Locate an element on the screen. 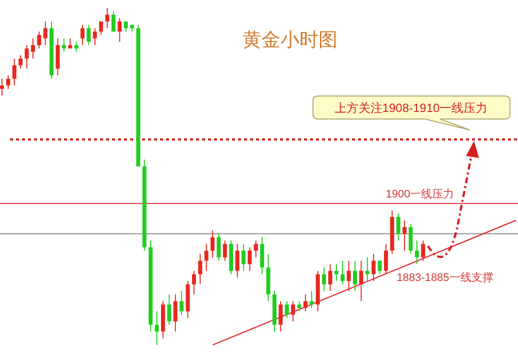 The width and height of the screenshot is (518, 354). text: 黄金小时图 is located at coordinates (290, 40).